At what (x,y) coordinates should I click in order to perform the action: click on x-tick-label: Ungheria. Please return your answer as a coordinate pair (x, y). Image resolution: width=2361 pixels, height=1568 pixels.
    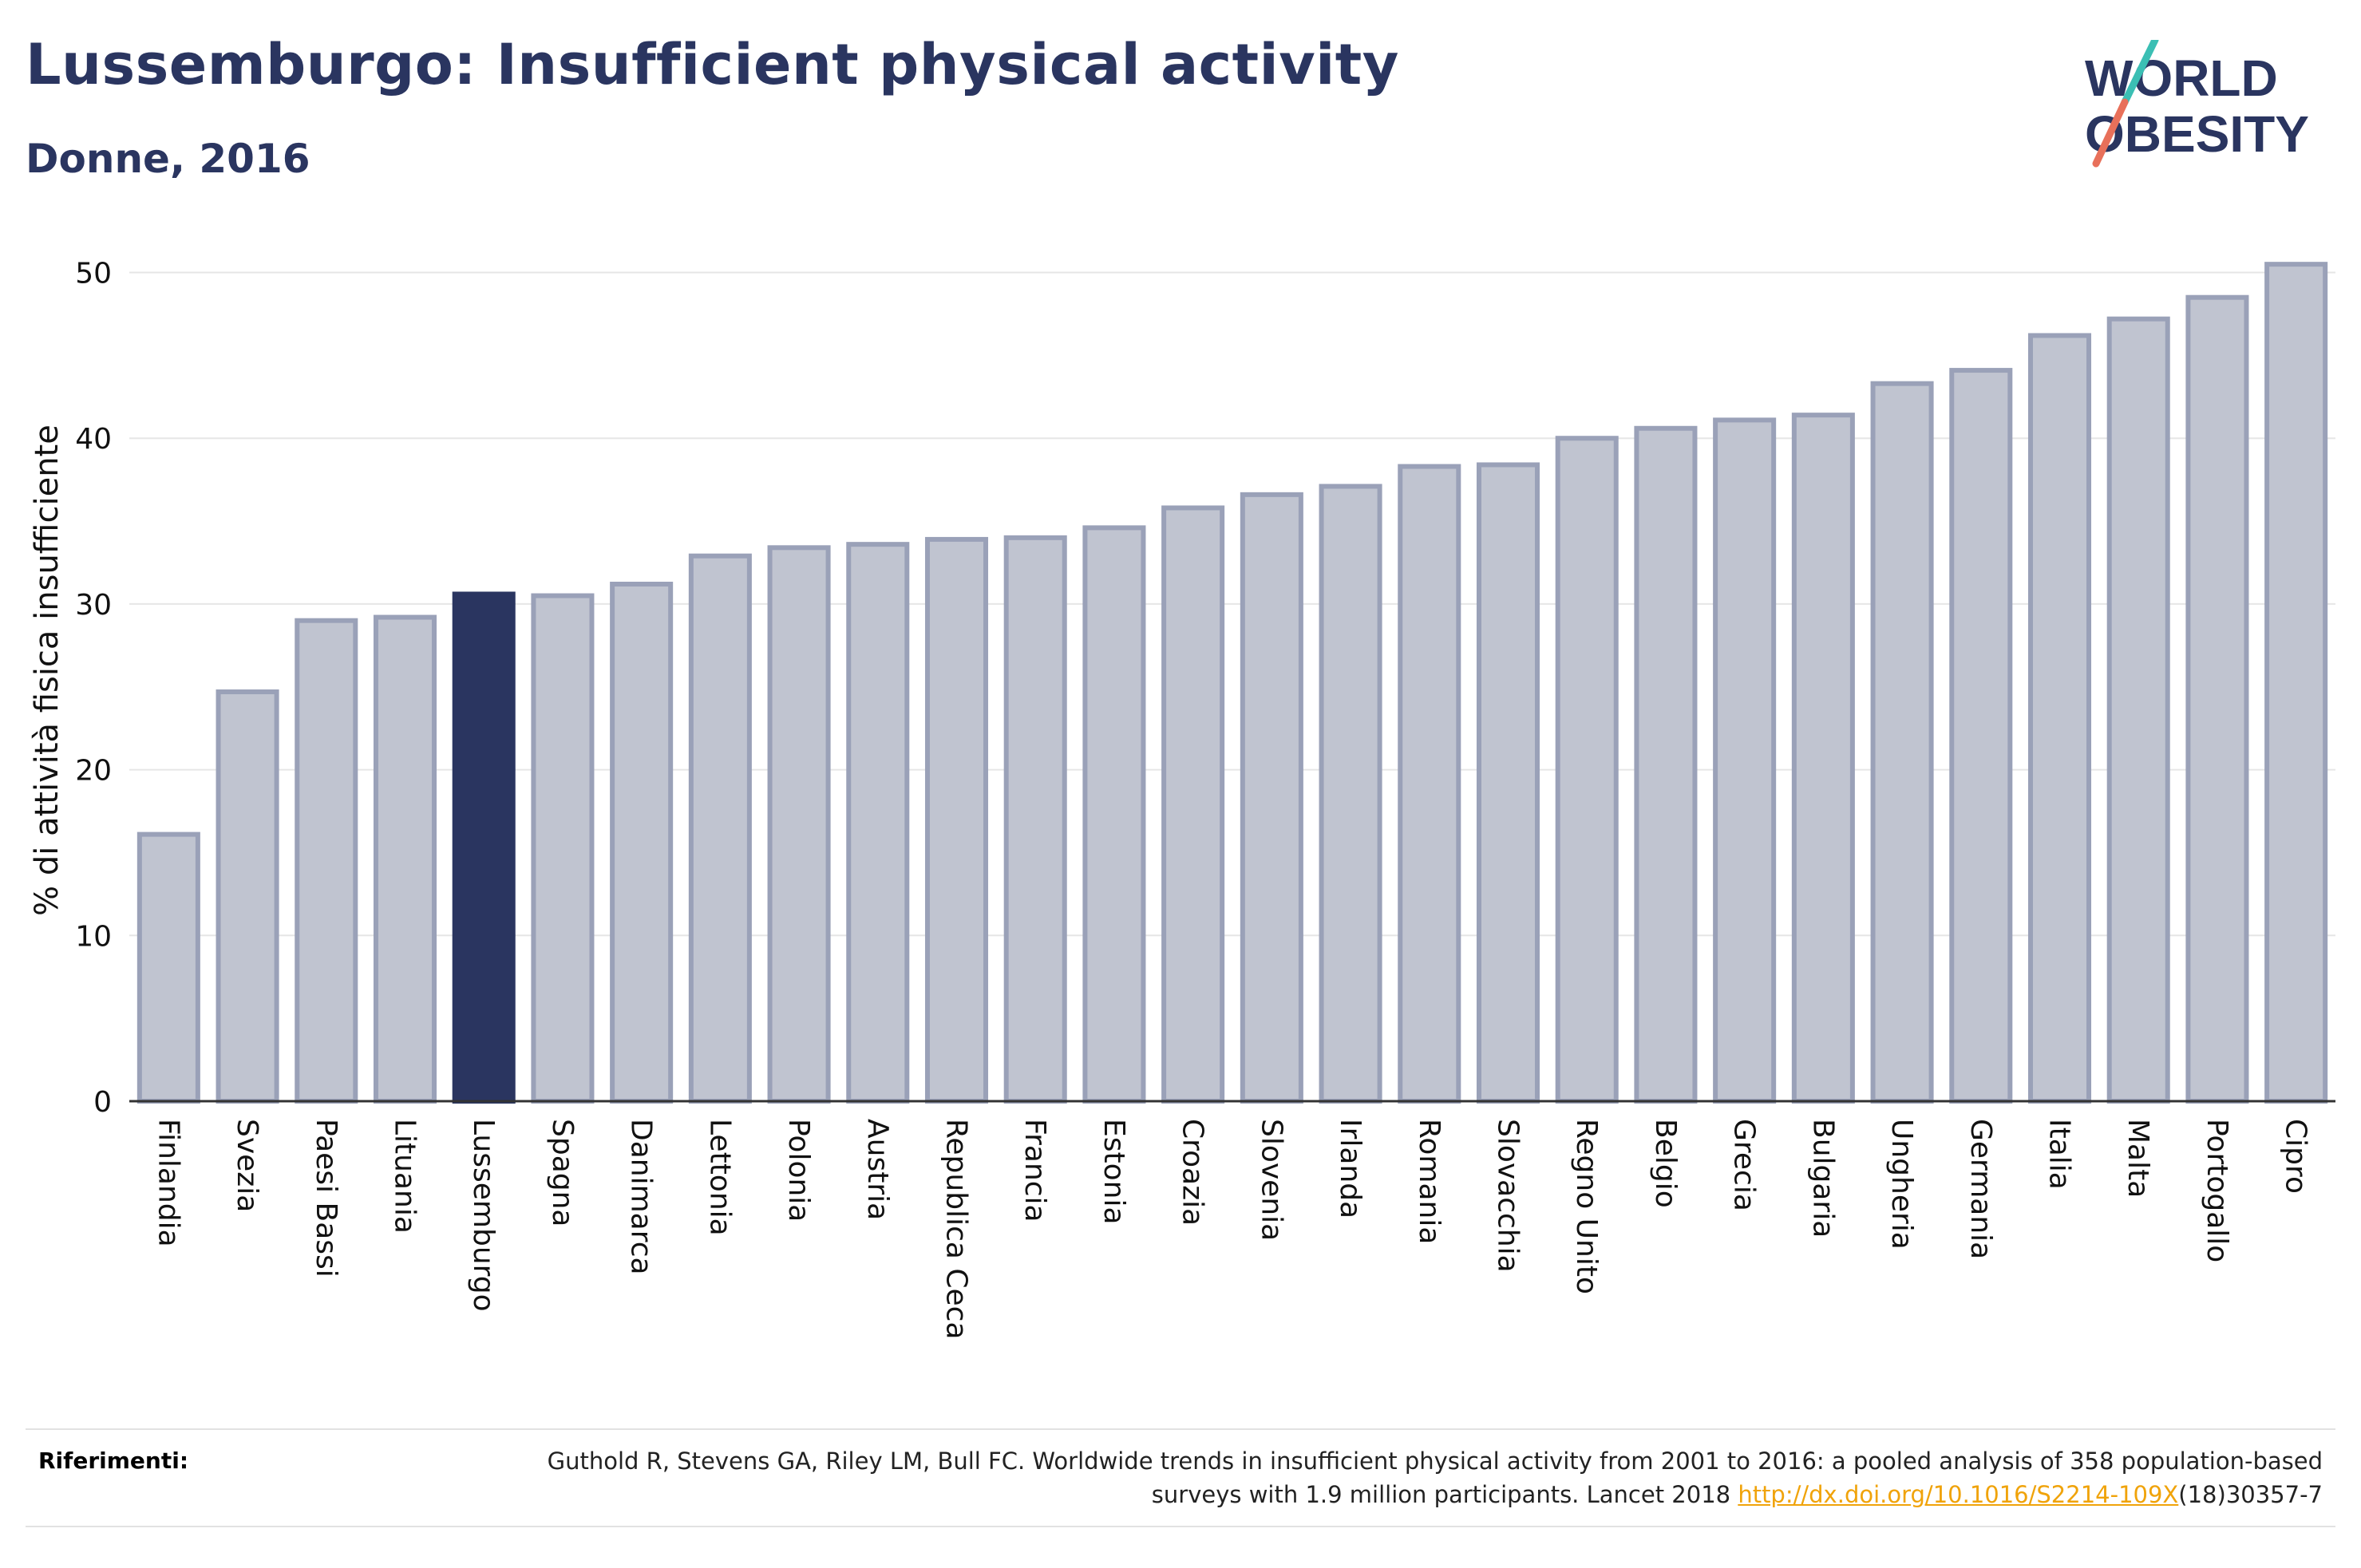
    Looking at the image, I should click on (1901, 1184).